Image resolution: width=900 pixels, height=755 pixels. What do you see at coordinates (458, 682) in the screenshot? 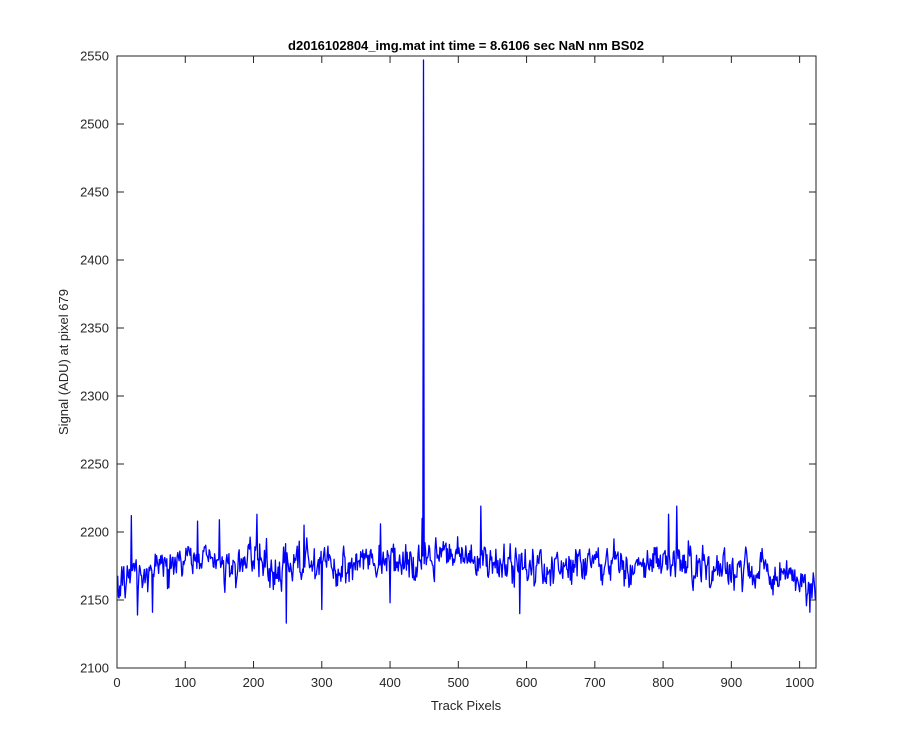
I see `x-tick-label: 500` at bounding box center [458, 682].